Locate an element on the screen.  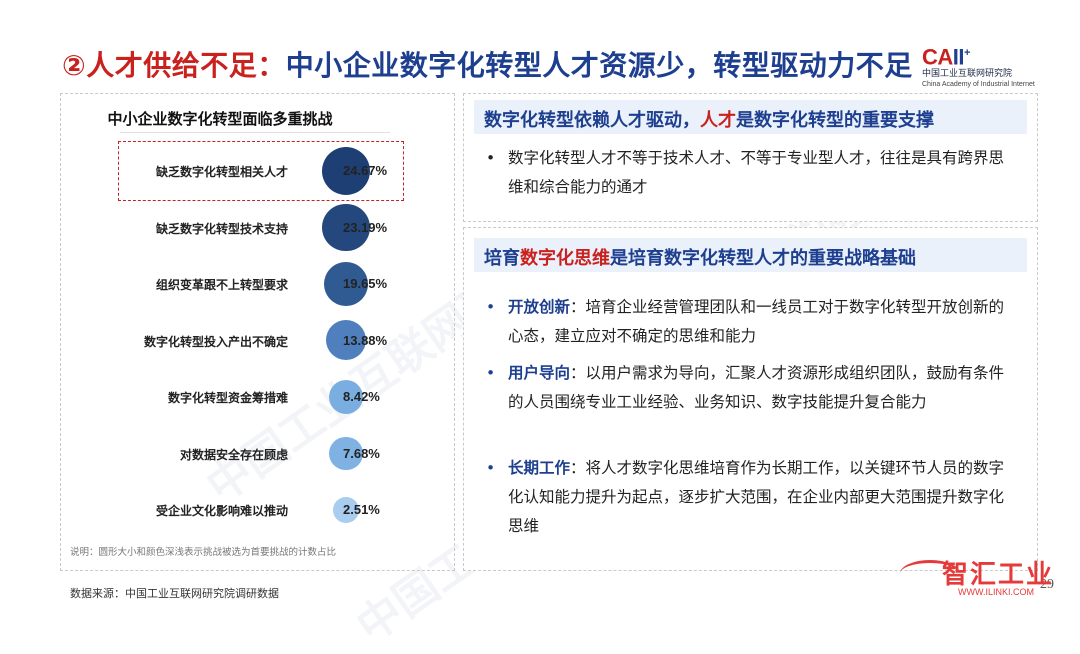
challenge-percent: 23.19% is located at coordinates (365, 227).